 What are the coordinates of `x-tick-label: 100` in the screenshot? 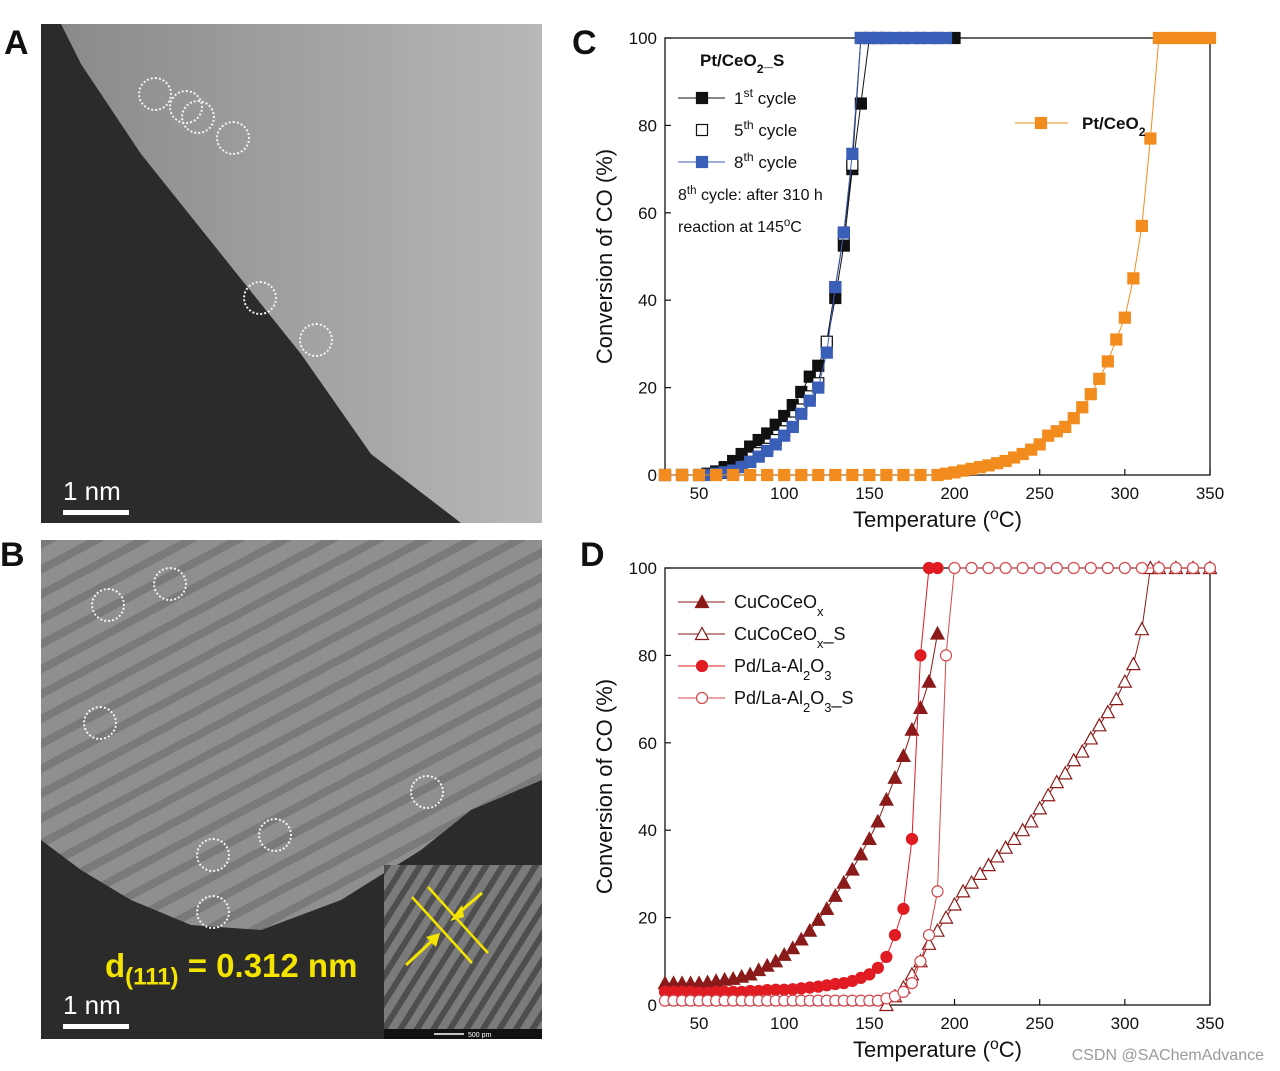 It's located at (784, 493).